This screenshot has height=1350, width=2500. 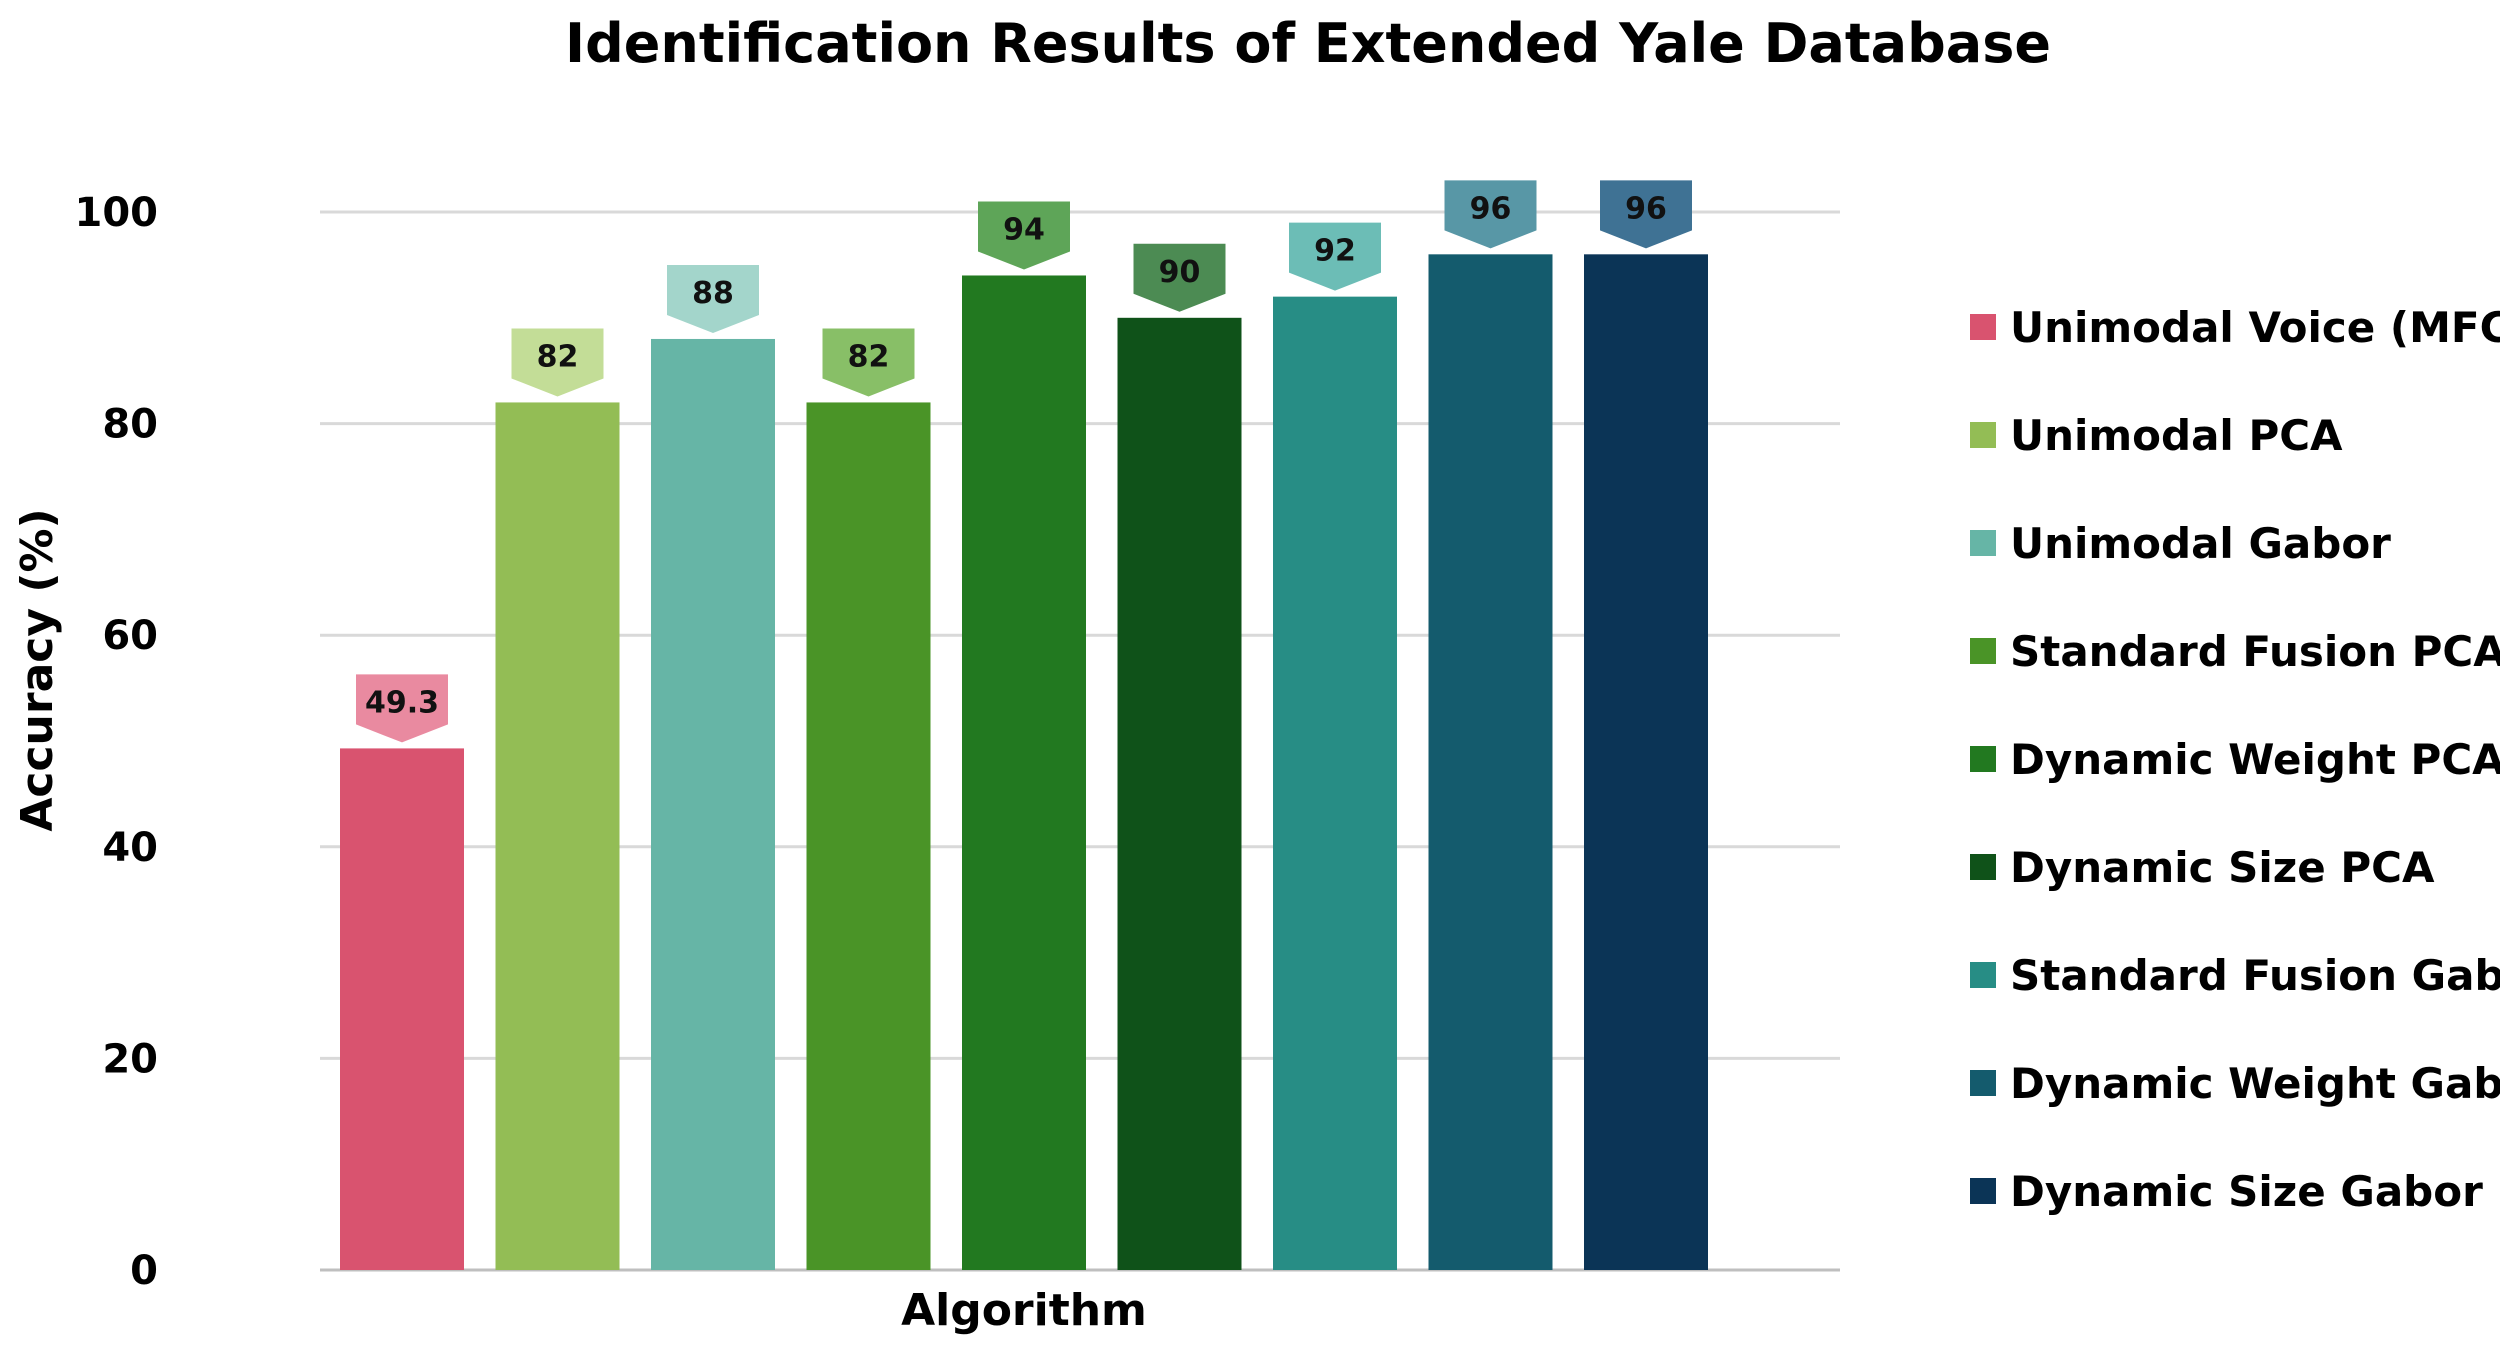 What do you see at coordinates (130, 636) in the screenshot?
I see `y-tick-label: 60` at bounding box center [130, 636].